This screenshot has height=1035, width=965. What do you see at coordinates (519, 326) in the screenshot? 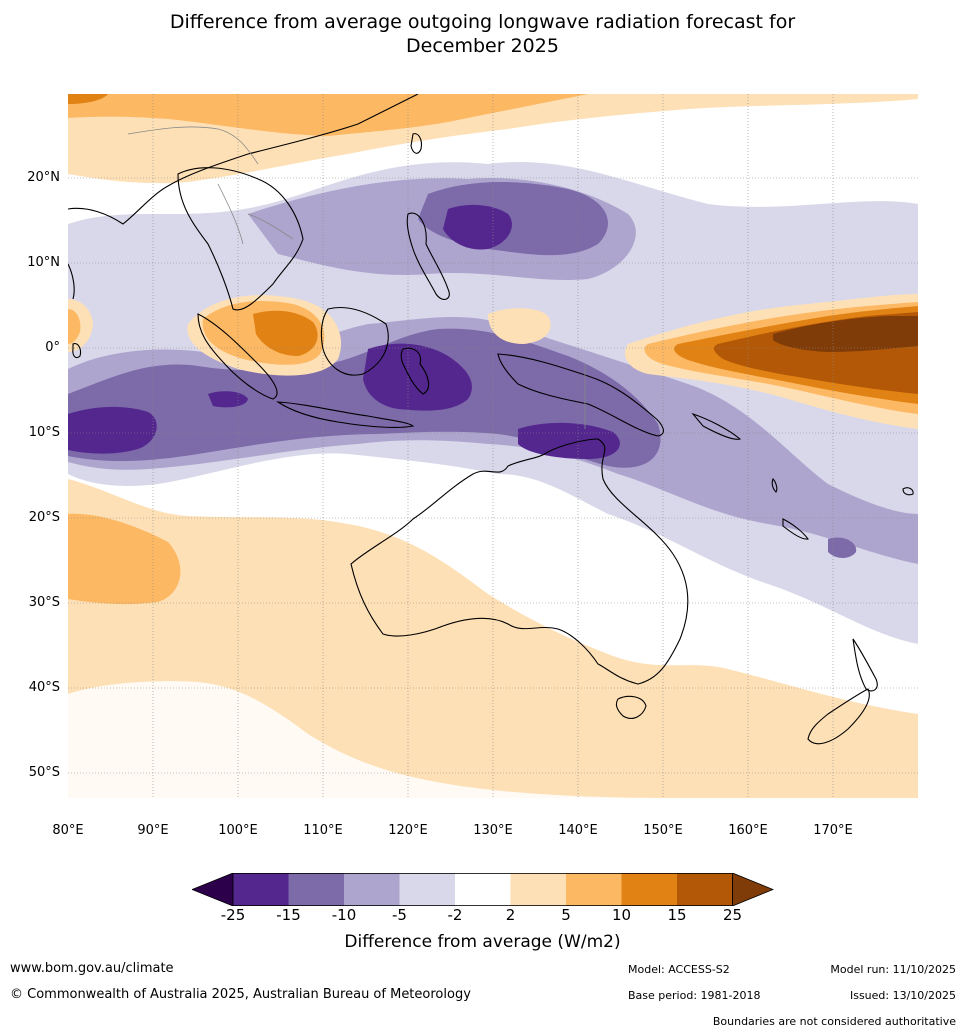
I see `anomaly-region-pos2-newguinea-north` at bounding box center [519, 326].